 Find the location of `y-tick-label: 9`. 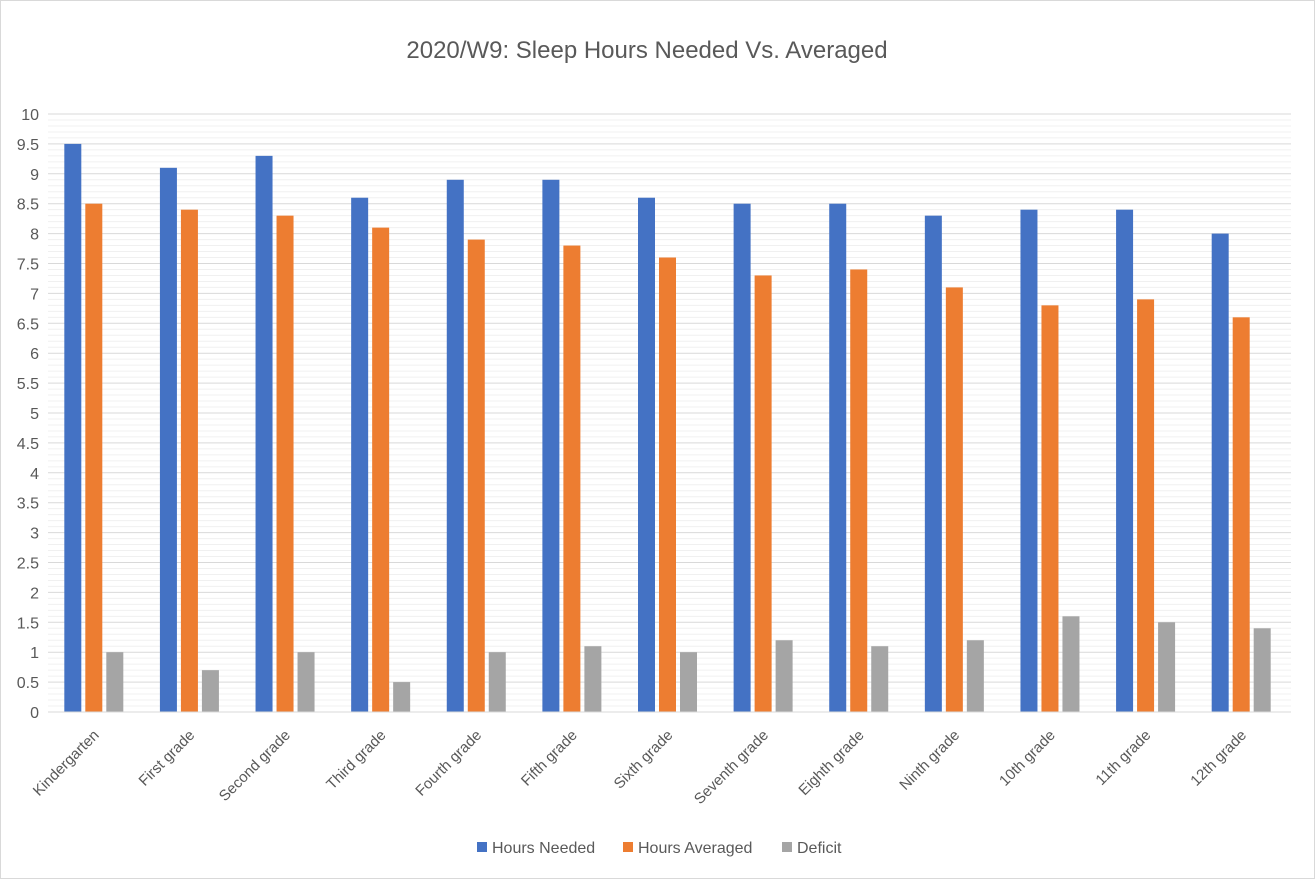

y-tick-label: 9 is located at coordinates (34, 175).